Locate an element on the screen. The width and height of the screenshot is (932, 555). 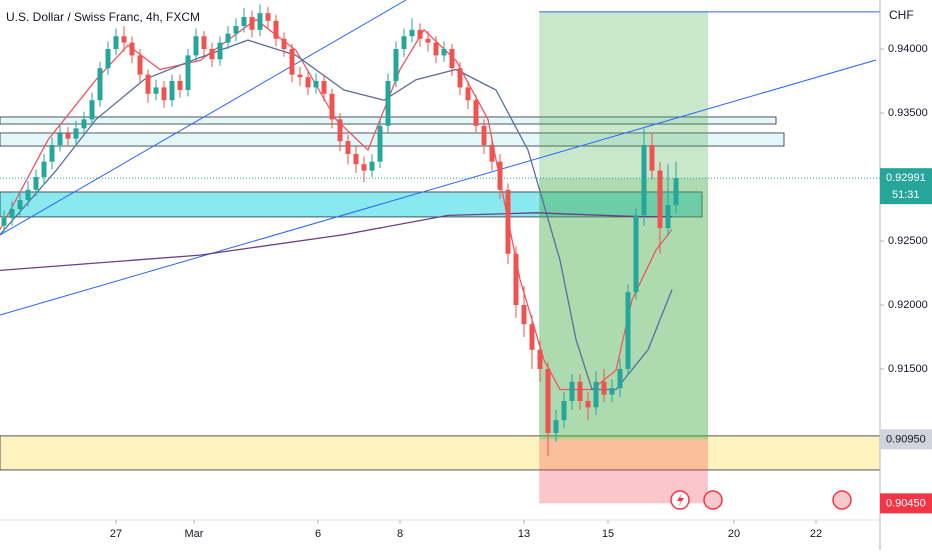
x-tick-label: 13 is located at coordinates (524, 534).